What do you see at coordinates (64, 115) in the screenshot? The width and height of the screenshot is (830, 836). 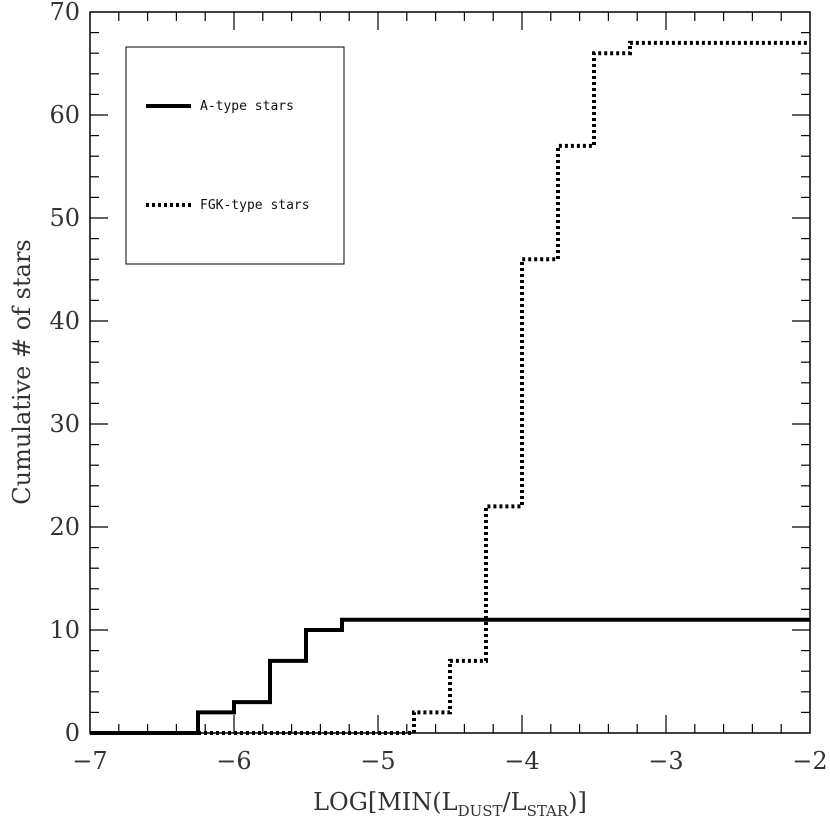 I see `y-tick-label: 60` at bounding box center [64, 115].